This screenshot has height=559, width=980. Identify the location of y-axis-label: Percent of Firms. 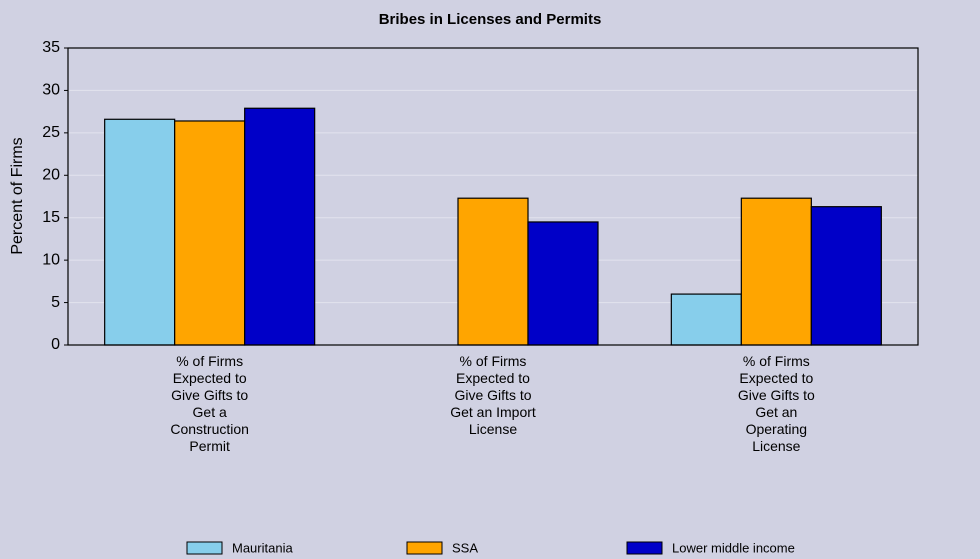
(17, 195).